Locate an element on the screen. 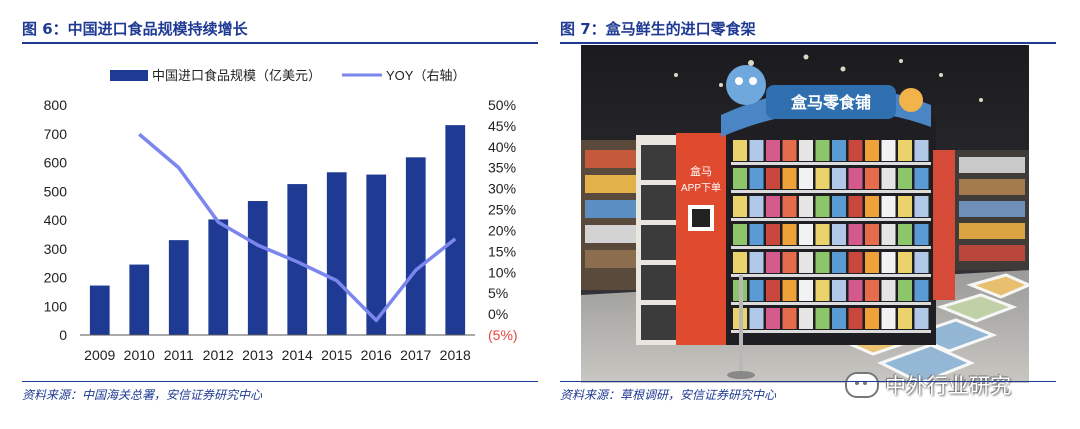 The height and width of the screenshot is (429, 1080). yoy-line is located at coordinates (297, 227).